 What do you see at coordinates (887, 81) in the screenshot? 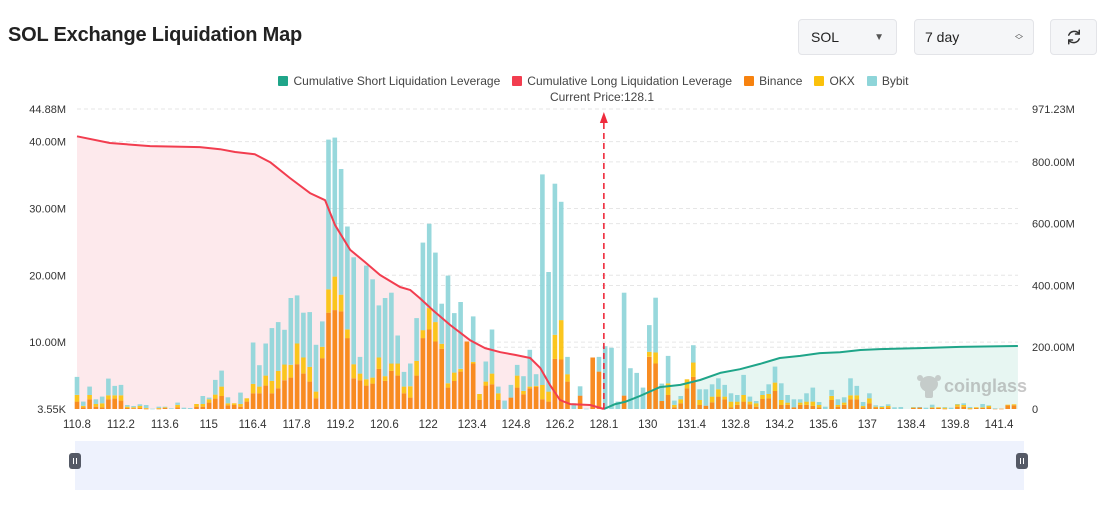
I see `legend-item-bybit: Bybit` at bounding box center [887, 81].